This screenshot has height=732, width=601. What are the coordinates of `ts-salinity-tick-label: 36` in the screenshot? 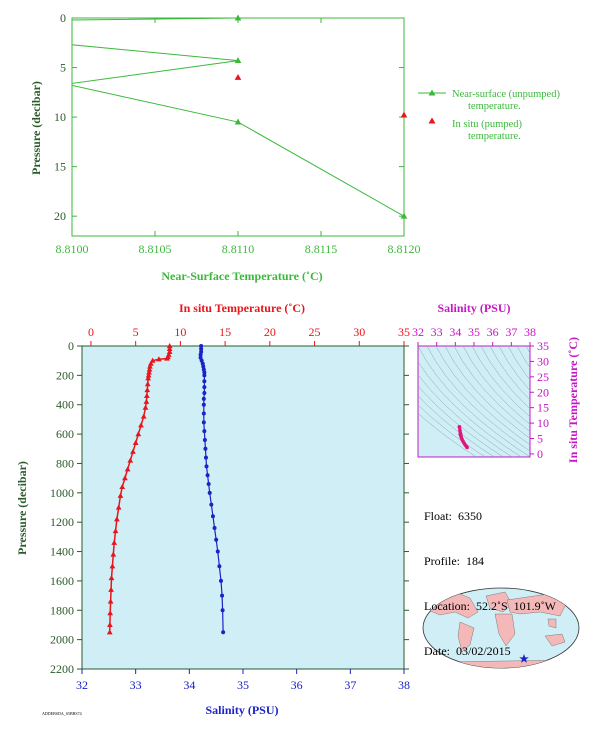 It's located at (493, 332).